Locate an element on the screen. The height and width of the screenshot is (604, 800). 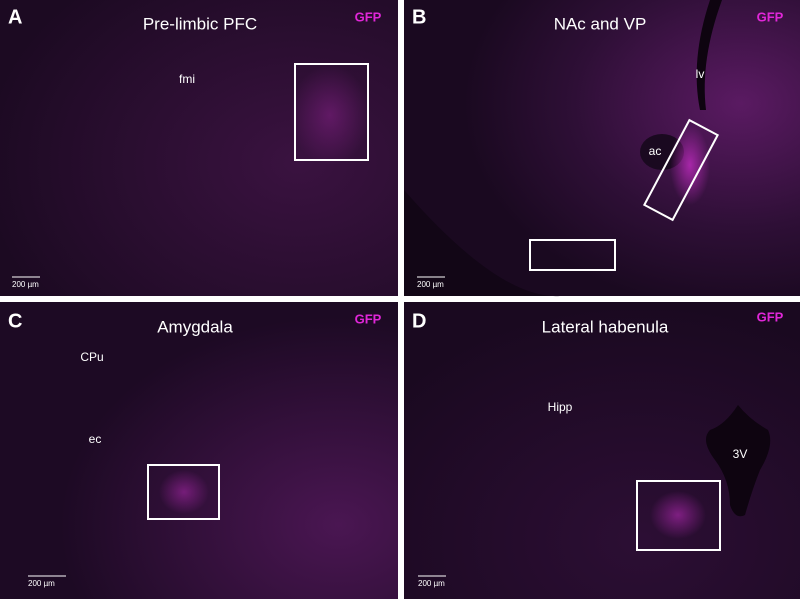
region-label: fmi is located at coordinates (187, 79).